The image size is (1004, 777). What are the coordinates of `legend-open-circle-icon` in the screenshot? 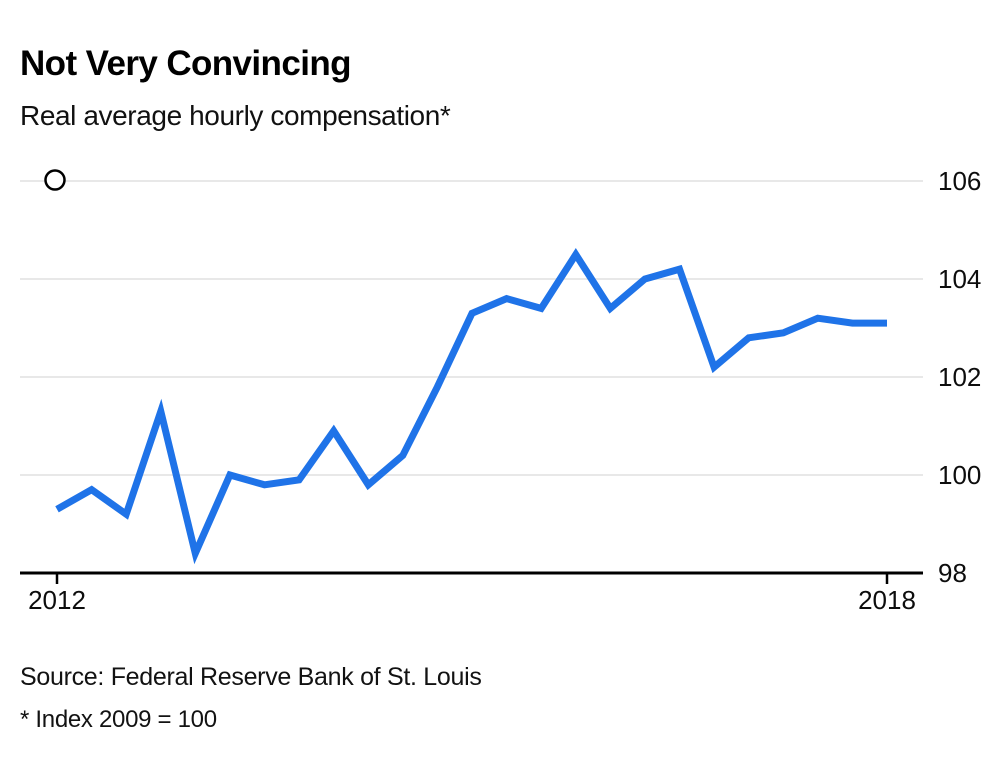 It's located at (55, 180).